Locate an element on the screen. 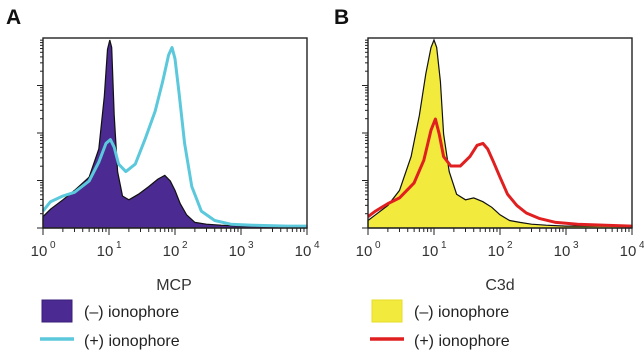 The height and width of the screenshot is (350, 644). legend-label-b-1: (+) ionophore is located at coordinates (462, 341).